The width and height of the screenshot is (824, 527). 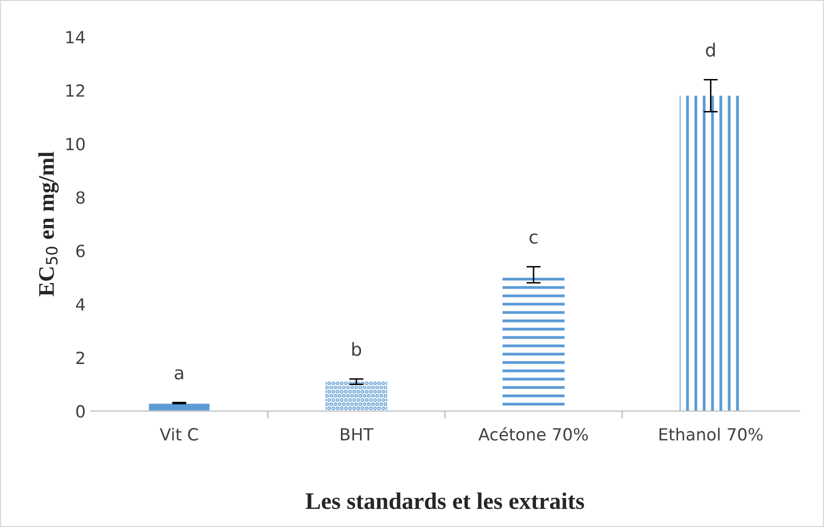 I want to click on annotation: d, so click(x=710, y=49).